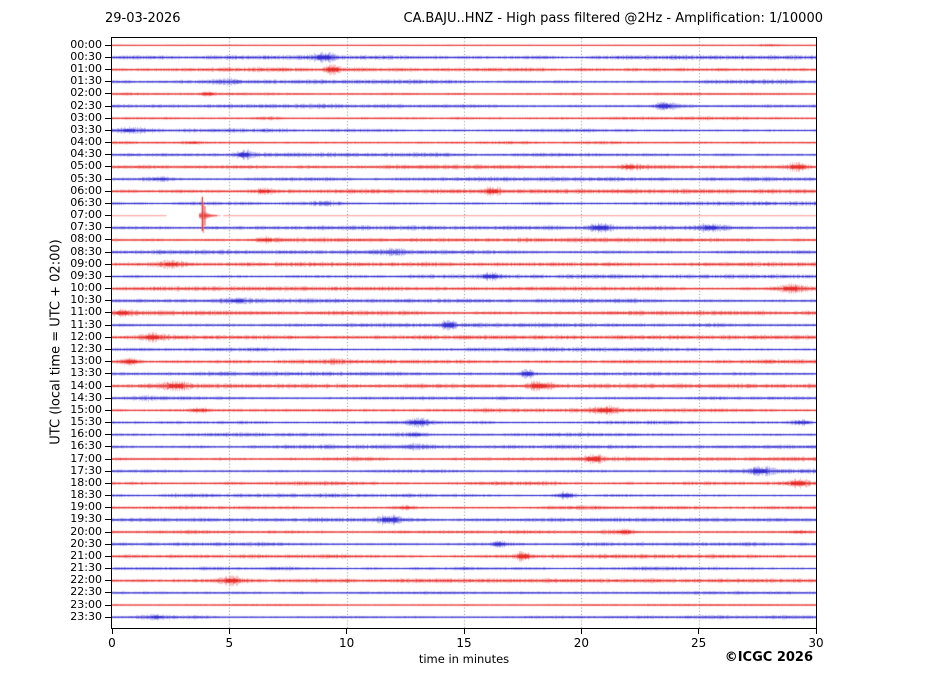 This screenshot has width=927, height=696. I want to click on row-label: 00:00, so click(86, 44).